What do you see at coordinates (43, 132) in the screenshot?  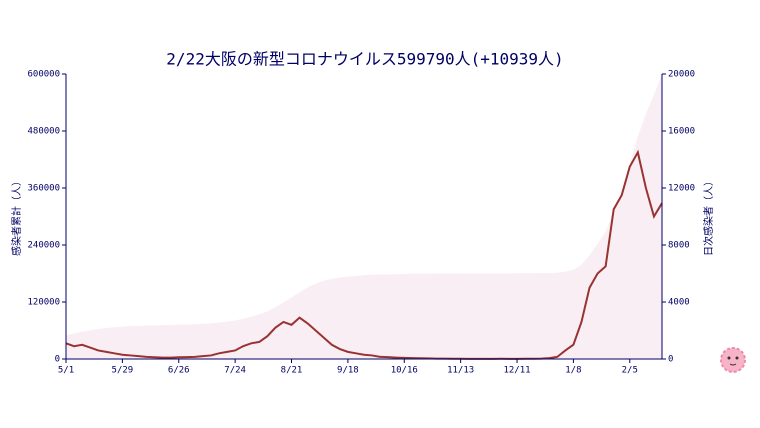 I see `y-tick-label: 480000` at bounding box center [43, 132].